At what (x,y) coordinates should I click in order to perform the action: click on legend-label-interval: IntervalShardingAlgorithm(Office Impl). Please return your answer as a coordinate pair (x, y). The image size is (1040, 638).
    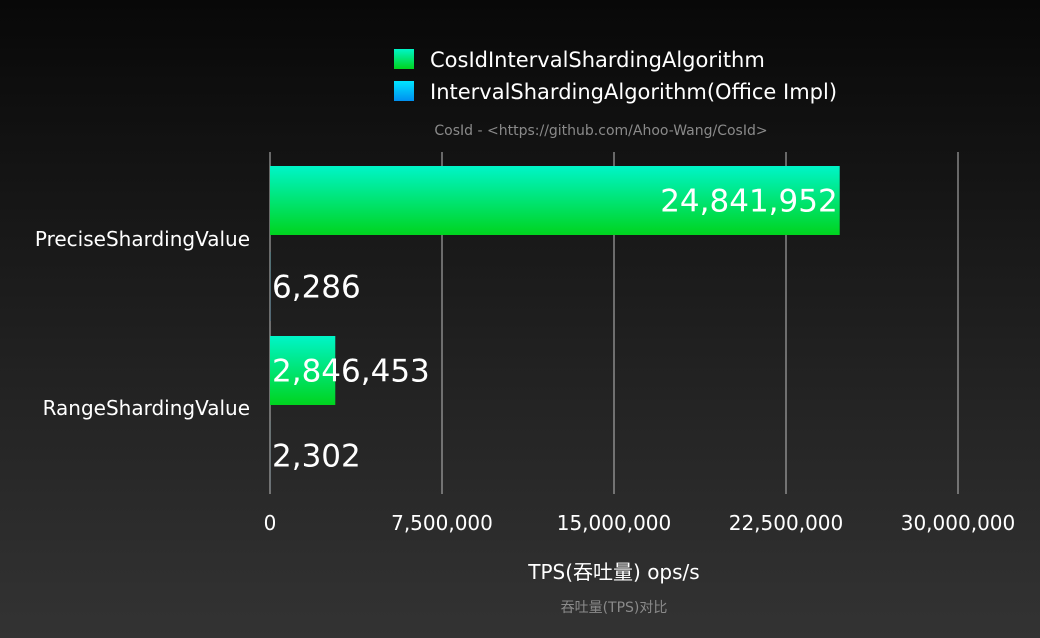
    Looking at the image, I should click on (633, 92).